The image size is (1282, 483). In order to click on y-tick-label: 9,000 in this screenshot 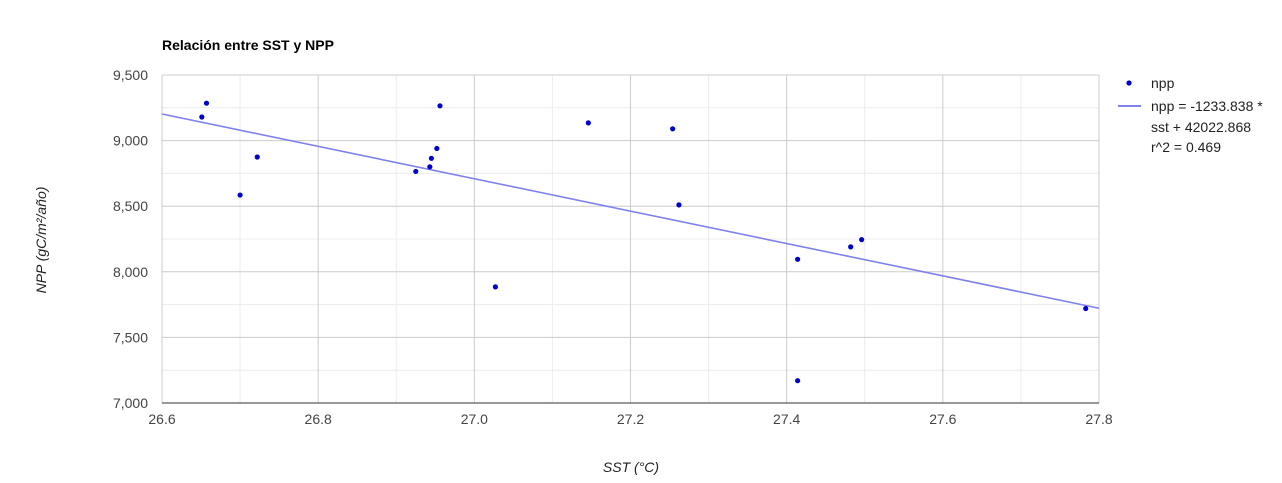, I will do `click(130, 141)`.